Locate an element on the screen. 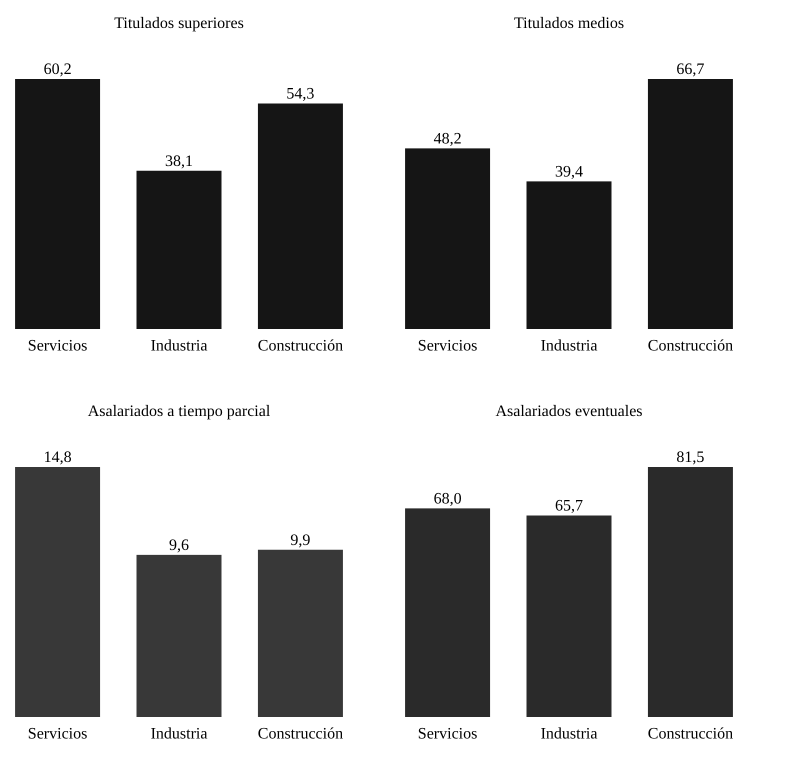 This screenshot has width=793, height=778. data-label: 9,6 is located at coordinates (179, 545).